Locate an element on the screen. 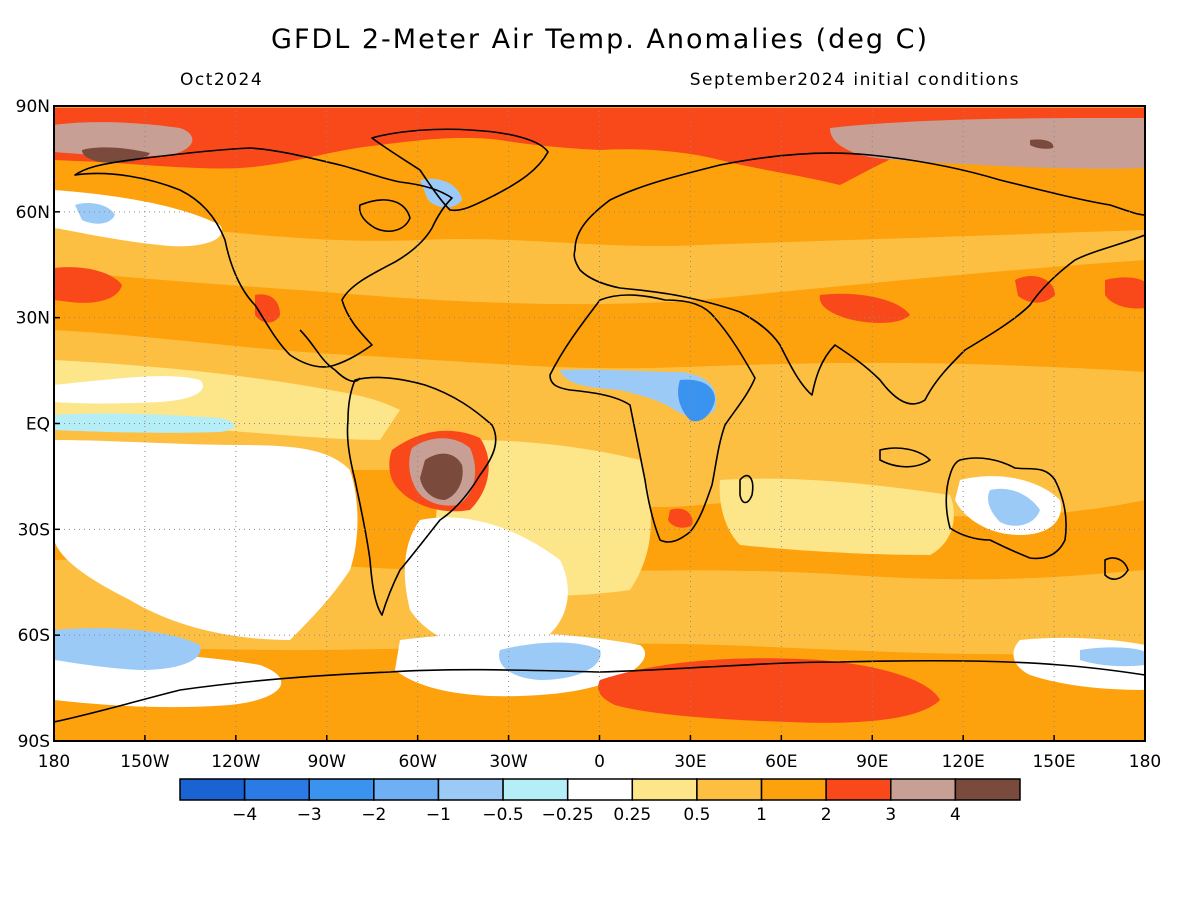 The width and height of the screenshot is (1200, 900). x-tick-label: 90E is located at coordinates (872, 762).